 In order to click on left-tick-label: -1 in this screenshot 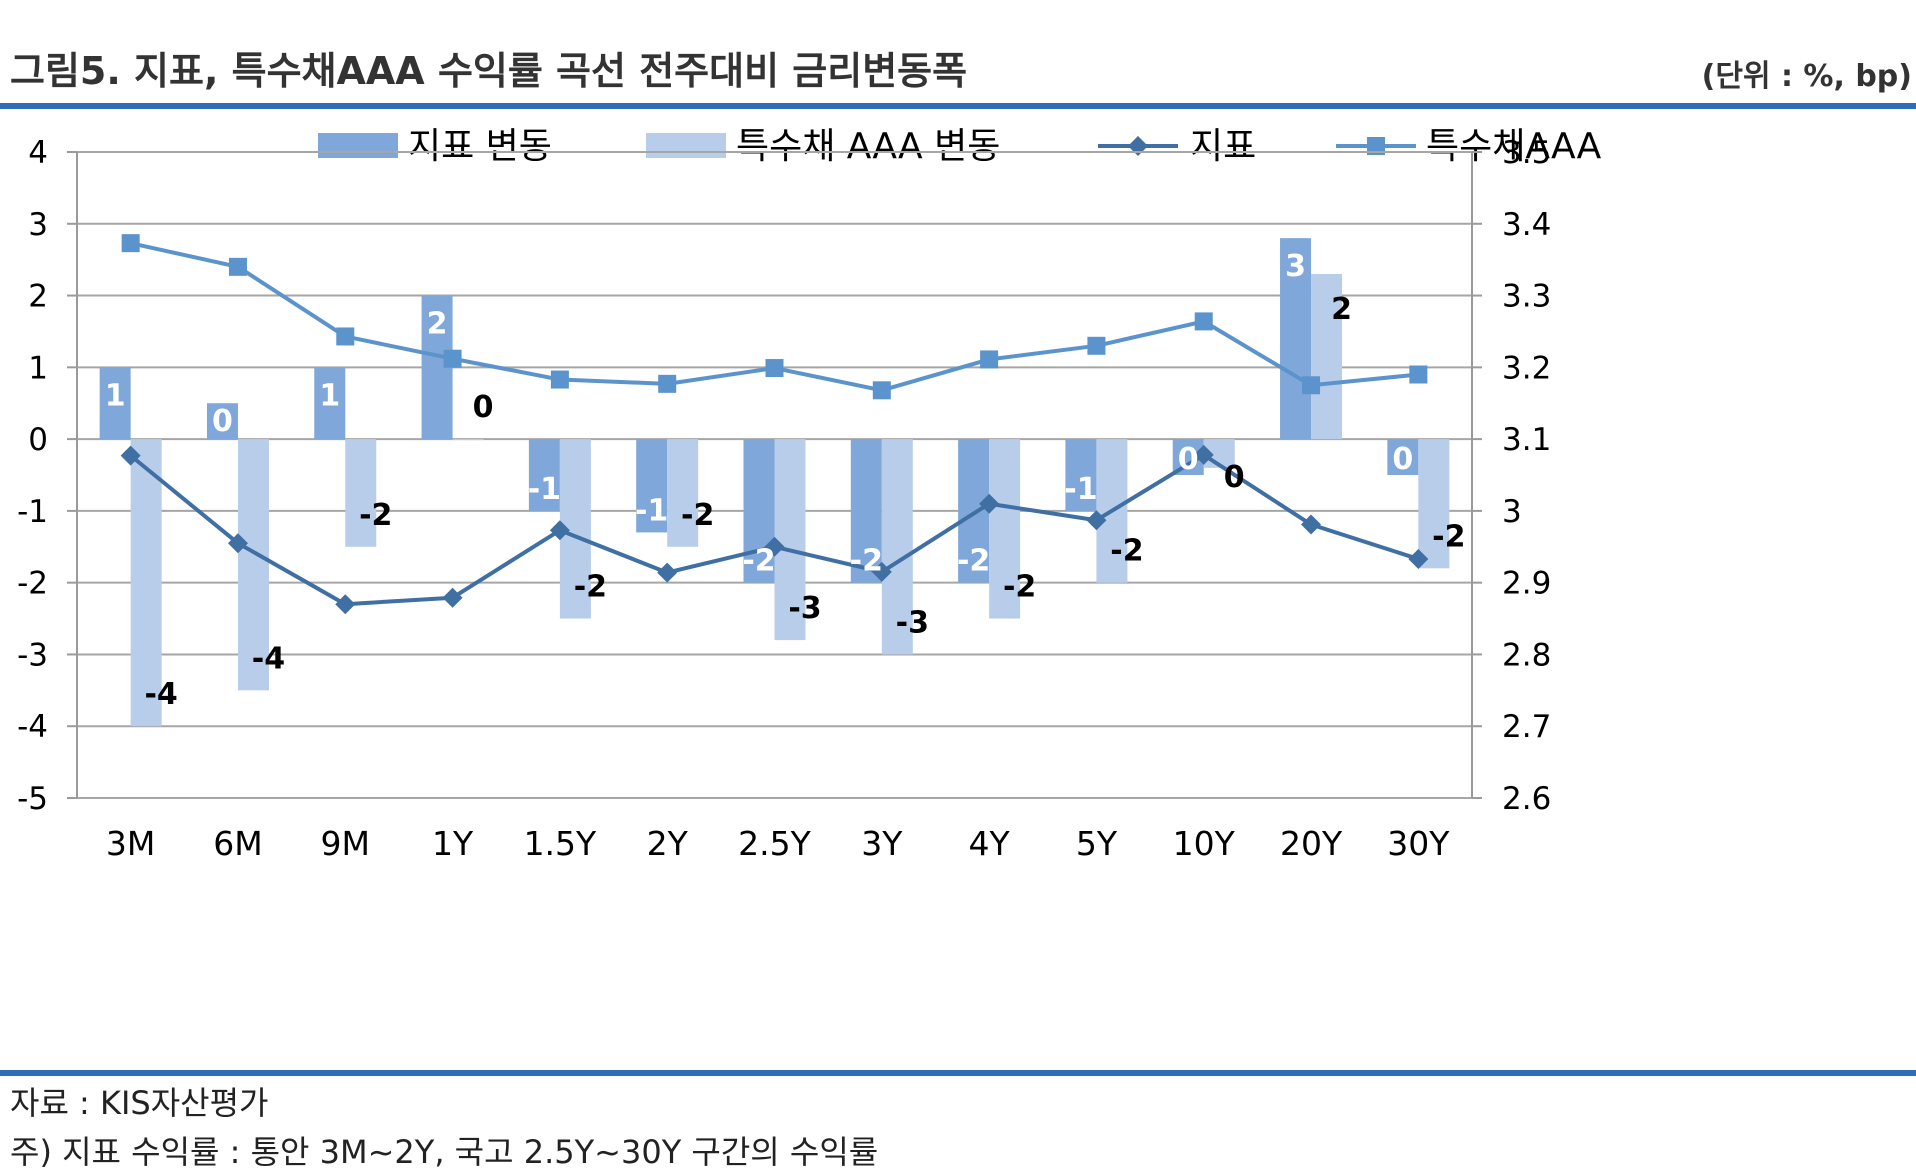, I will do `click(32, 512)`.